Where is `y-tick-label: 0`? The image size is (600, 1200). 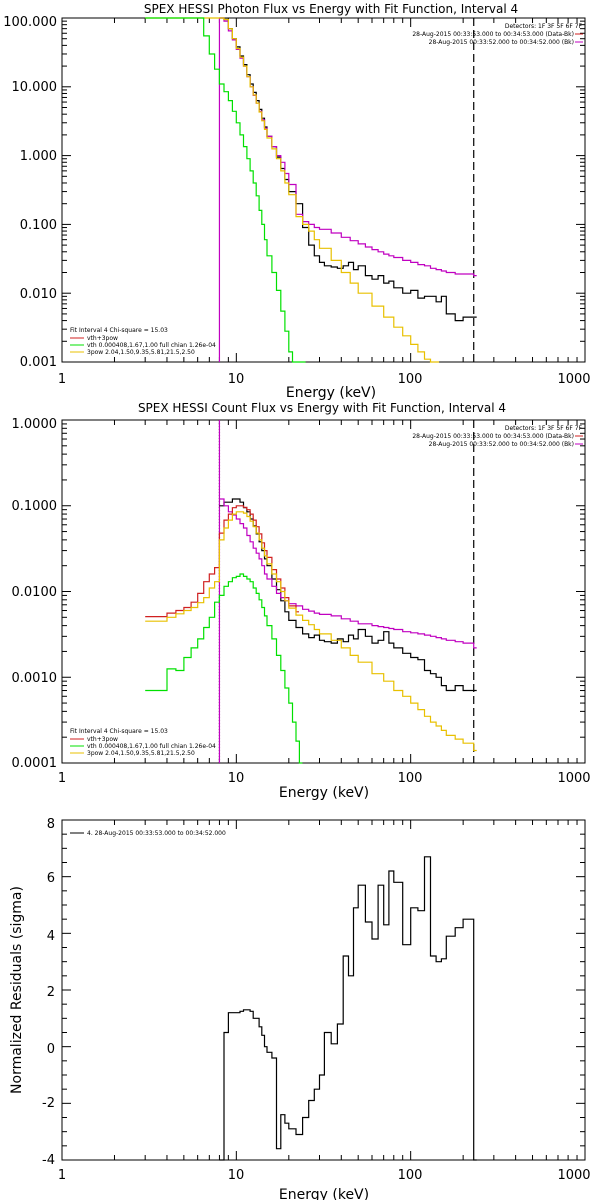
y-tick-label: 0 is located at coordinates (51, 1049).